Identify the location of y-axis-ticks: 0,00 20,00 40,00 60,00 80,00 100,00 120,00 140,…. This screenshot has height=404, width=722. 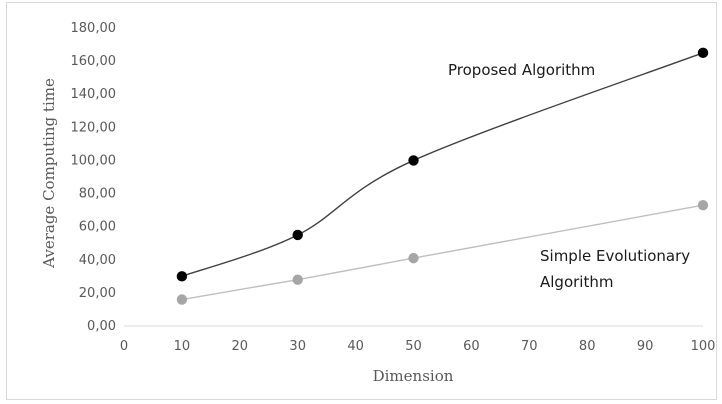
(94, 177).